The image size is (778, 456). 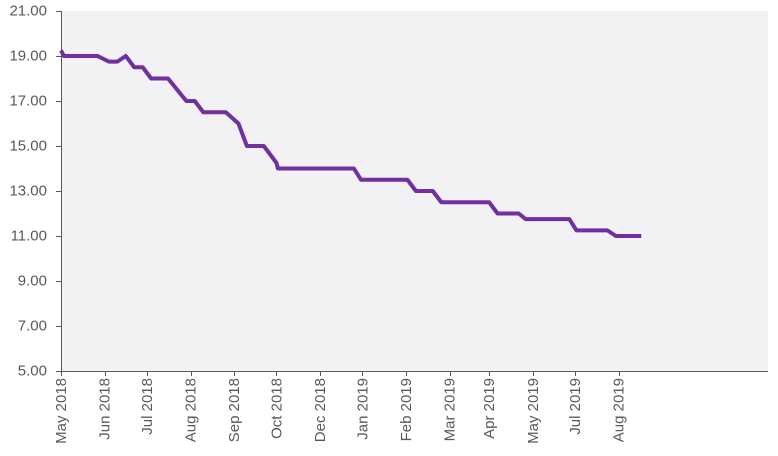 I want to click on y-tick-label: 19.00, so click(x=28, y=56).